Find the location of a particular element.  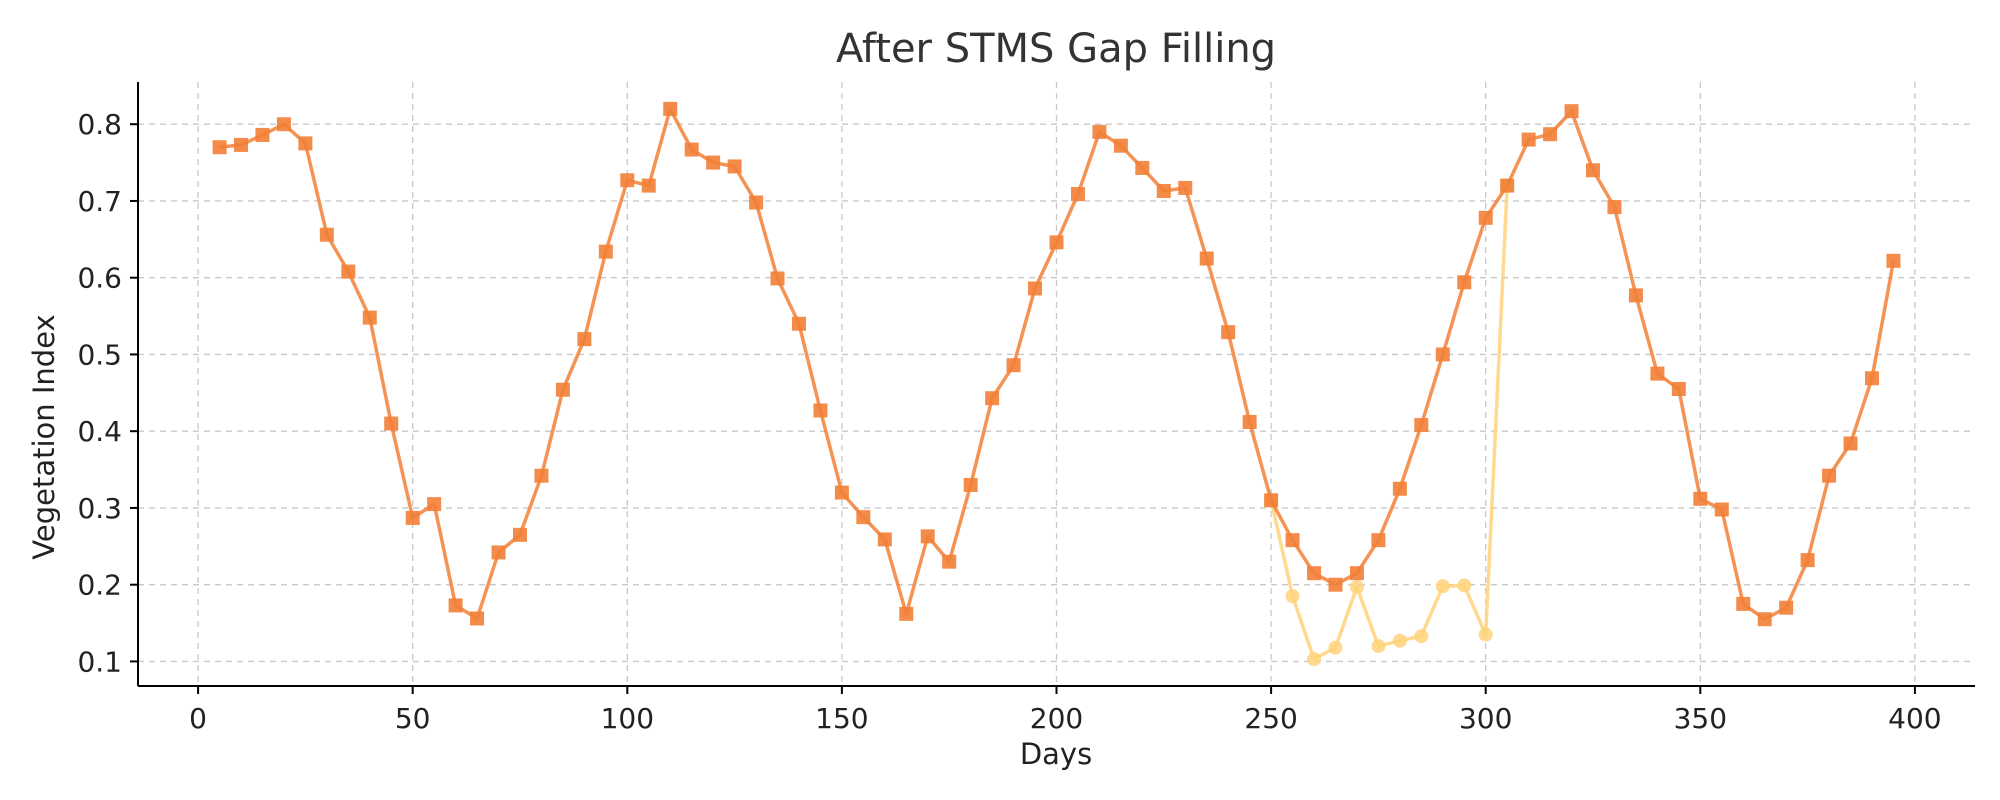

series-line is located at coordinates (1389, 423).